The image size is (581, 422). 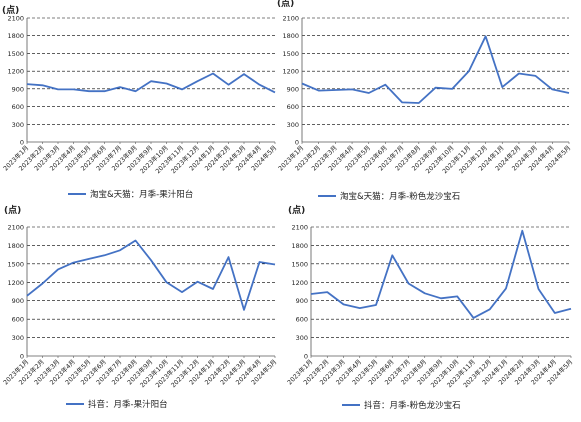 What do you see at coordinates (141, 194) in the screenshot?
I see `legend-label: 淘宝&天猫：月季-果汁阳台` at bounding box center [141, 194].